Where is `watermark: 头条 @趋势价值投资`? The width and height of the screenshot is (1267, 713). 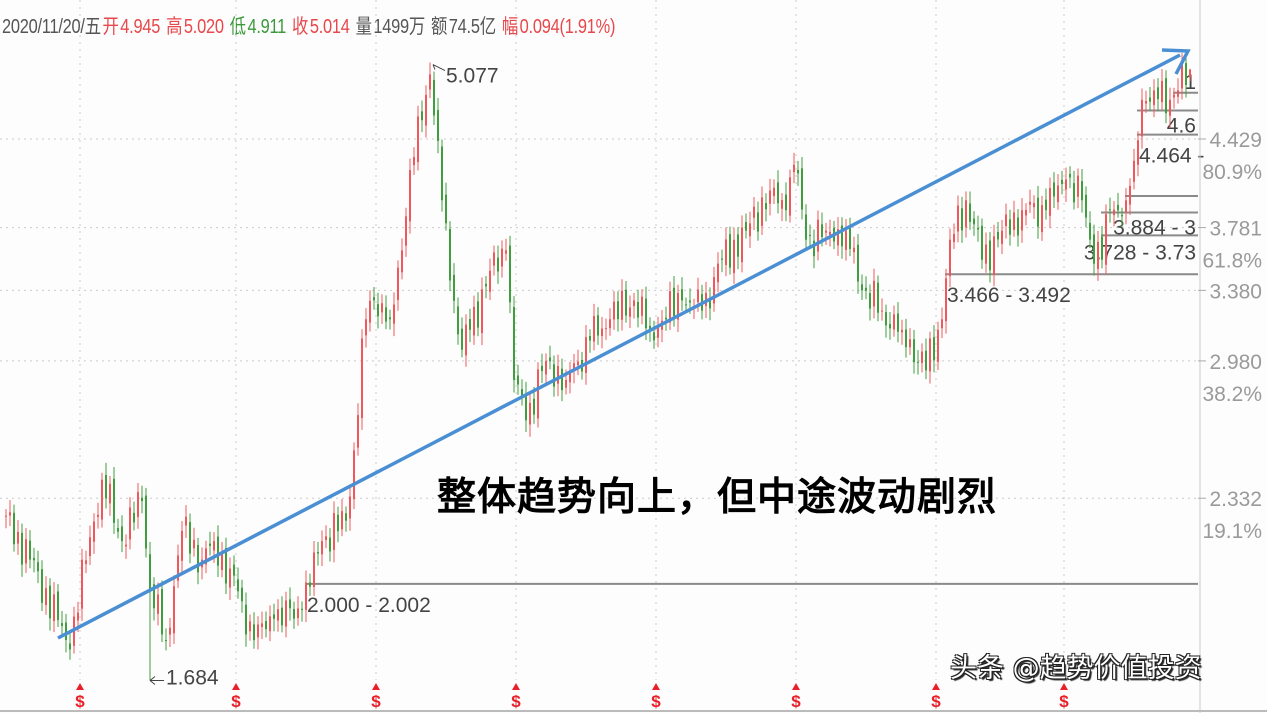
watermark: 头条 @趋势价值投资 is located at coordinates (1076, 668).